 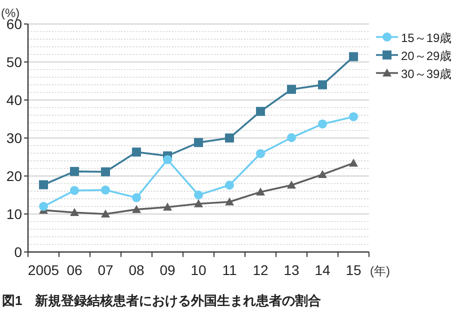 What do you see at coordinates (14, 138) in the screenshot?
I see `y-tick-label: 30` at bounding box center [14, 138].